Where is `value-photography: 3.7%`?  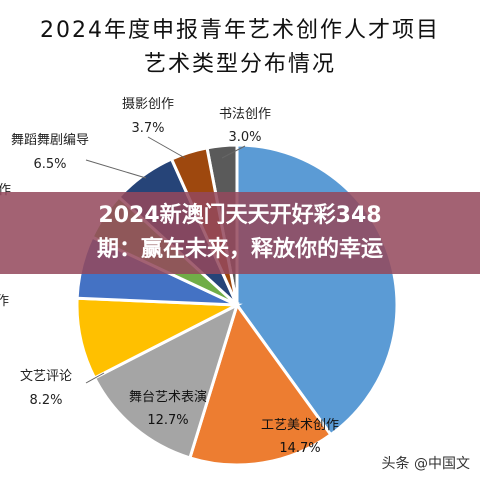
value-photography: 3.7% is located at coordinates (147, 128).